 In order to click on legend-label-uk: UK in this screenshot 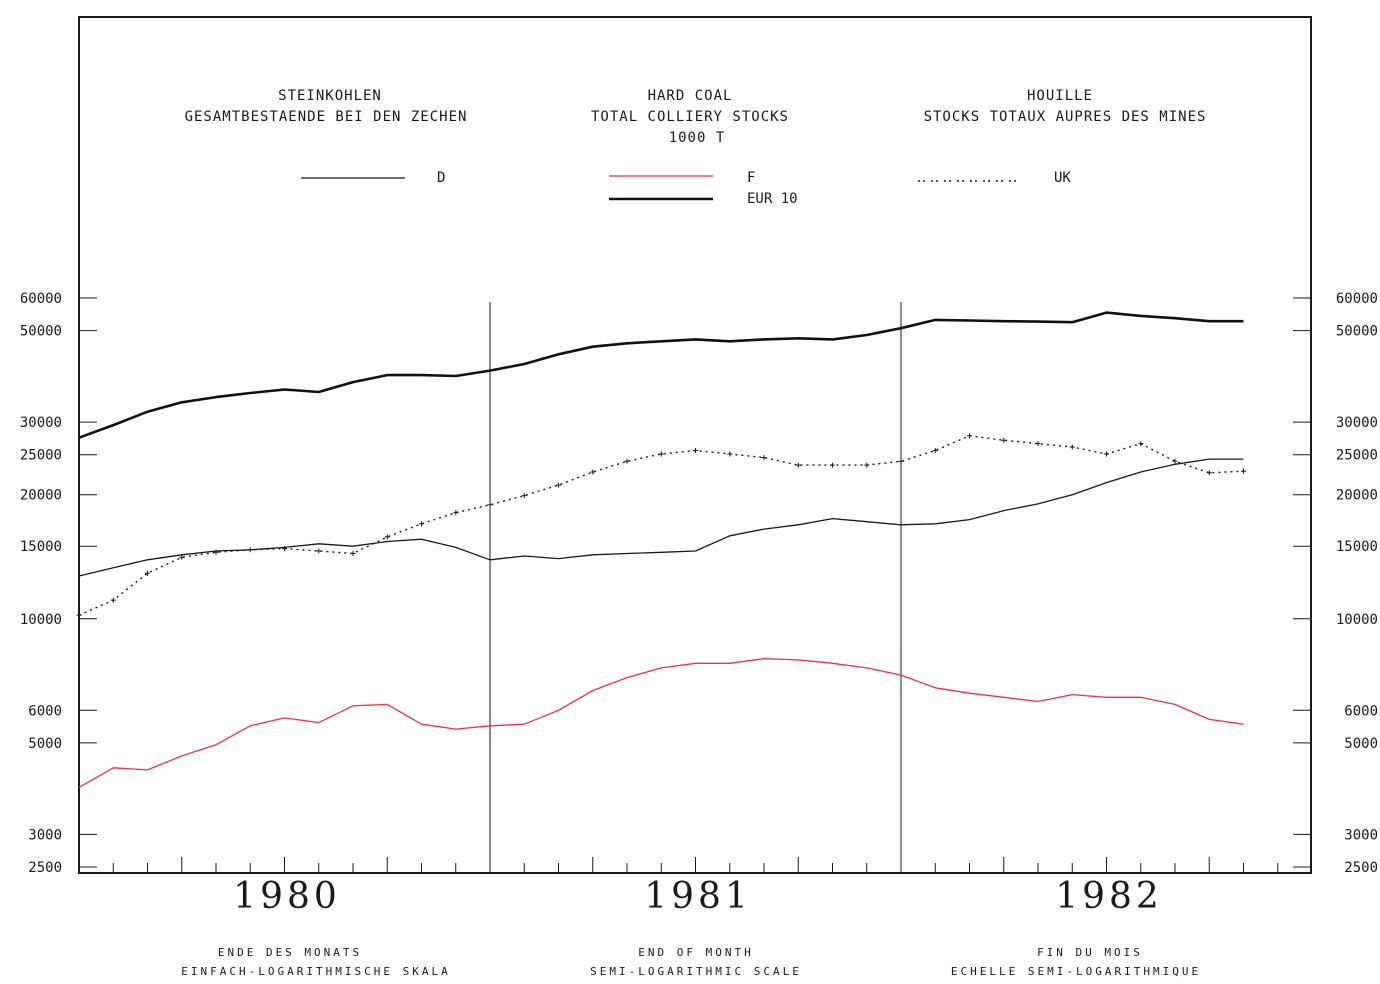, I will do `click(1062, 178)`.